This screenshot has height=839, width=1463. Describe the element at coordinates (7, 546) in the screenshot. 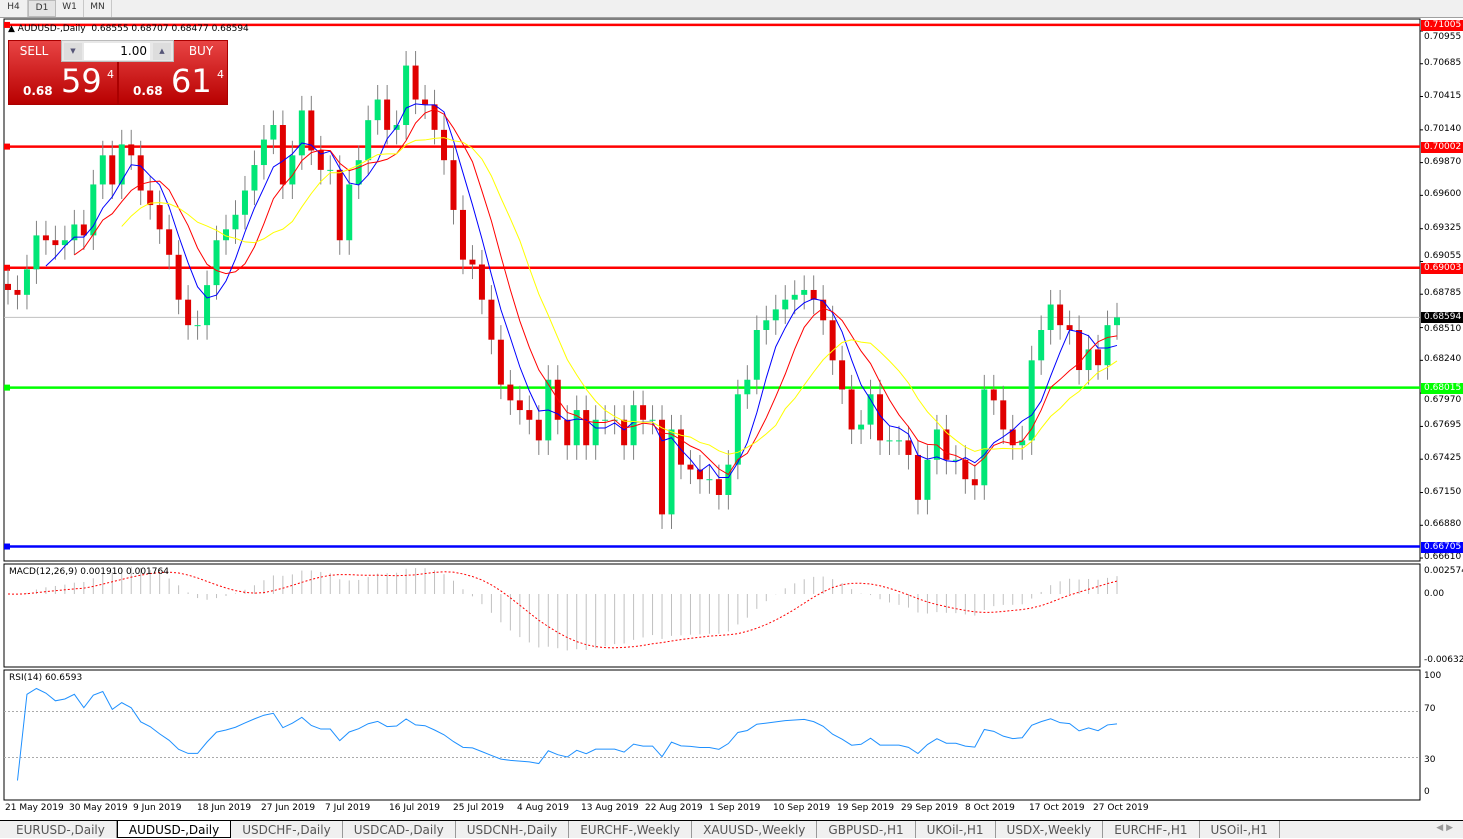

I see `level-handle` at that location.